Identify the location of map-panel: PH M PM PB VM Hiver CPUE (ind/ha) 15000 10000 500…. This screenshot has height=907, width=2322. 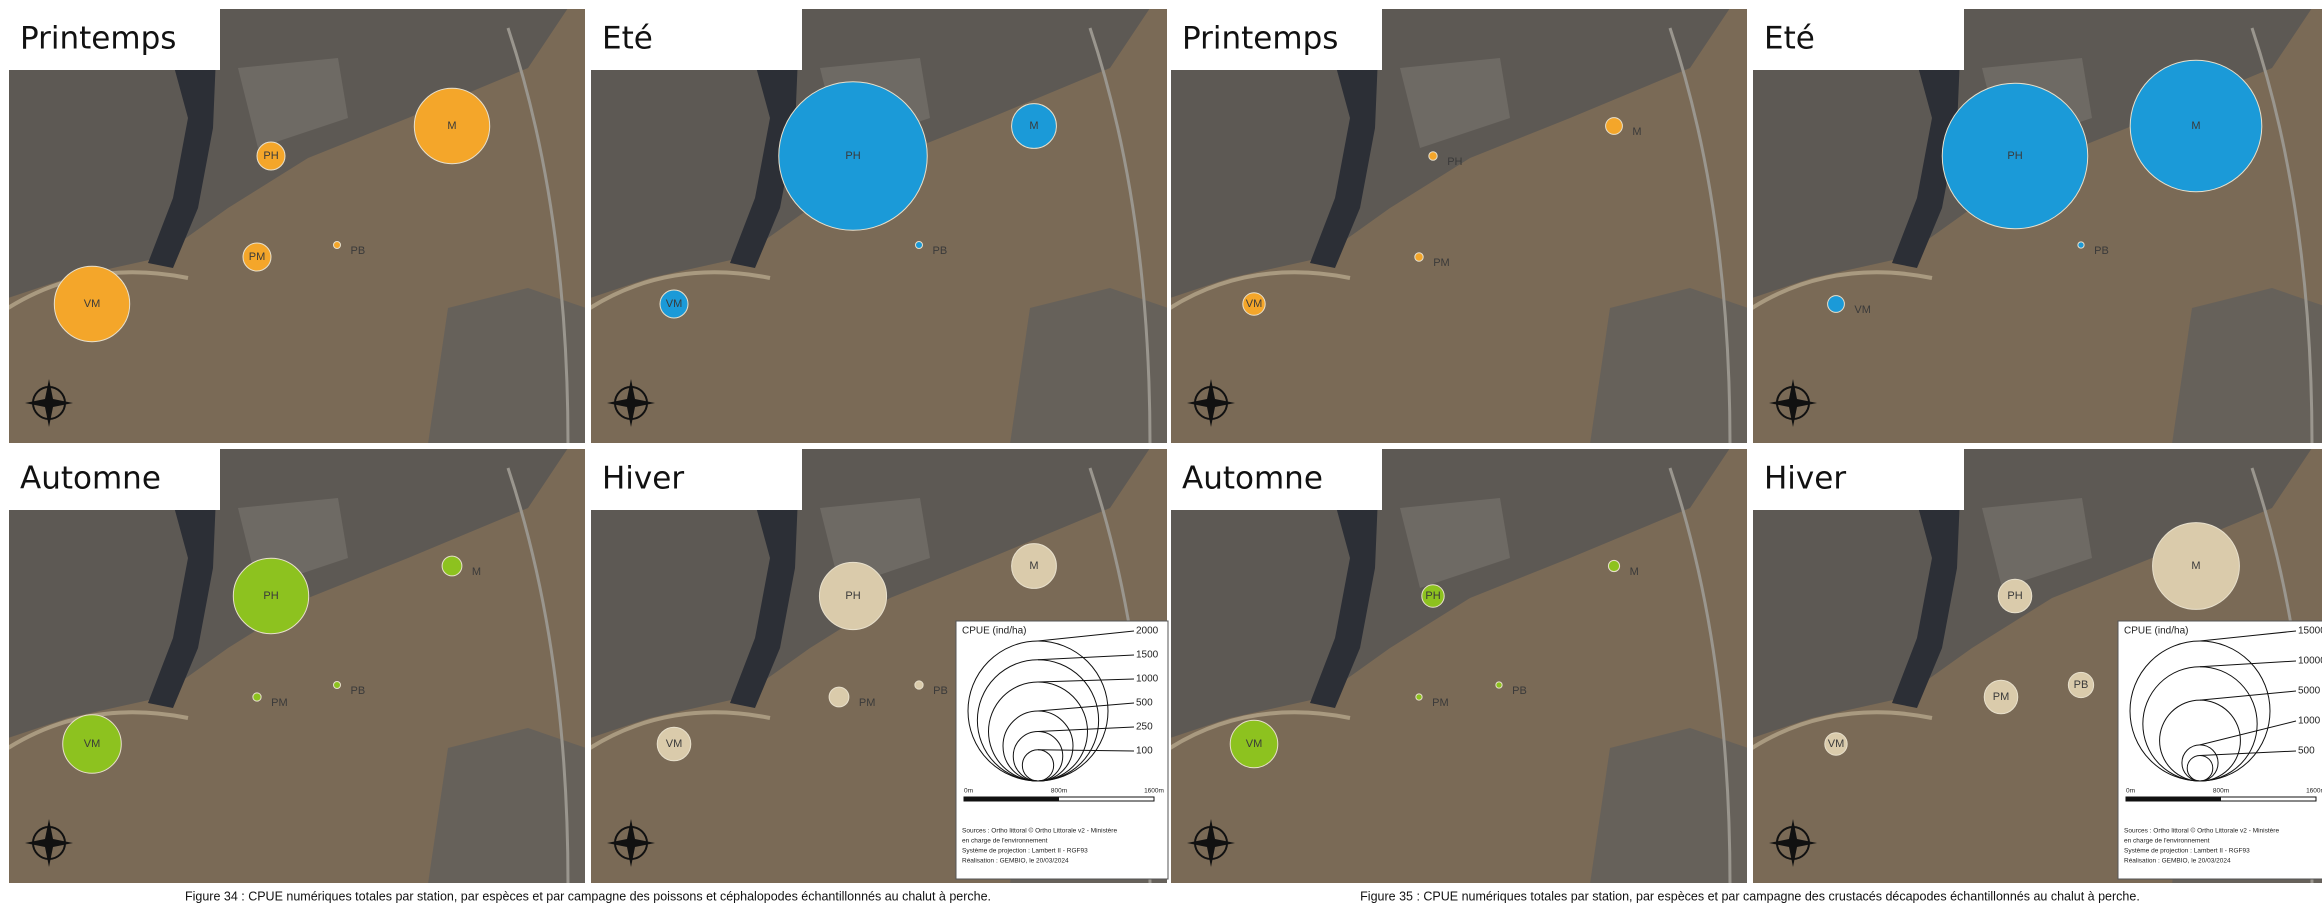
(2036, 666).